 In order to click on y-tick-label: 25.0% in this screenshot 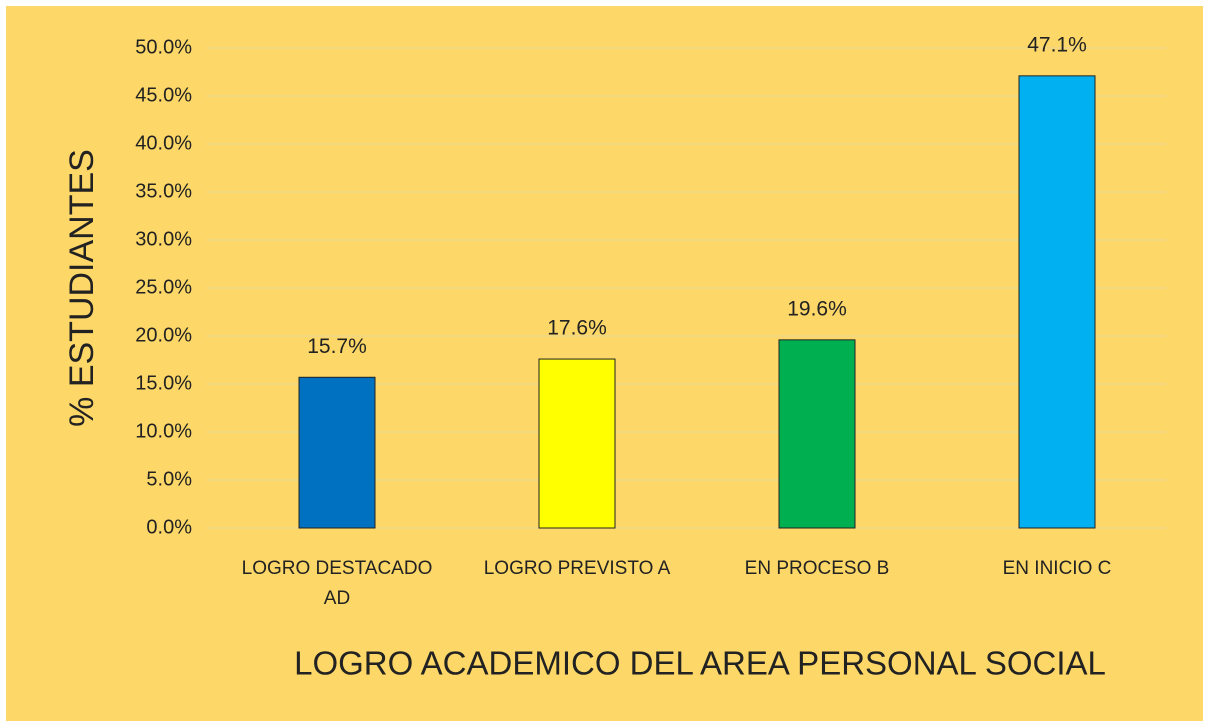, I will do `click(163, 287)`.